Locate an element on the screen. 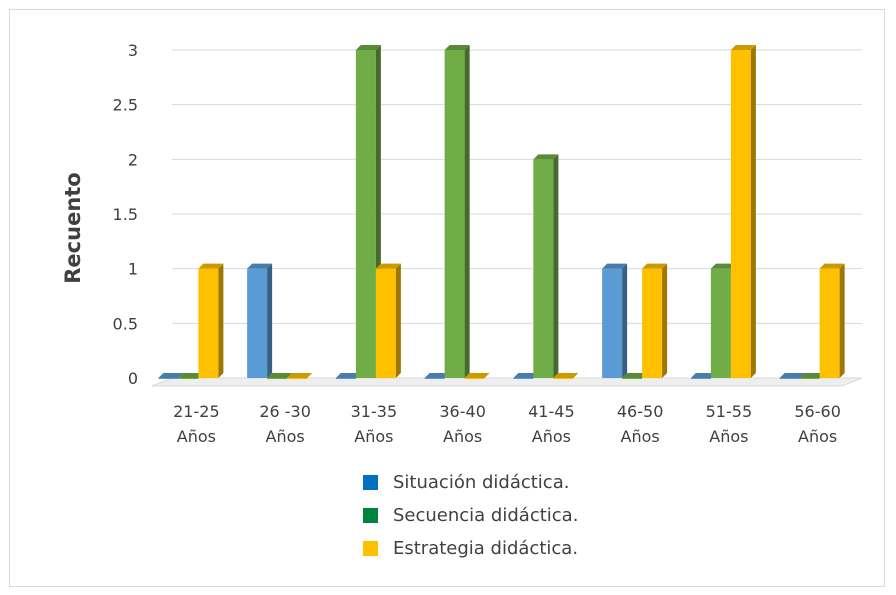 The width and height of the screenshot is (896, 595). floor is located at coordinates (507, 382).